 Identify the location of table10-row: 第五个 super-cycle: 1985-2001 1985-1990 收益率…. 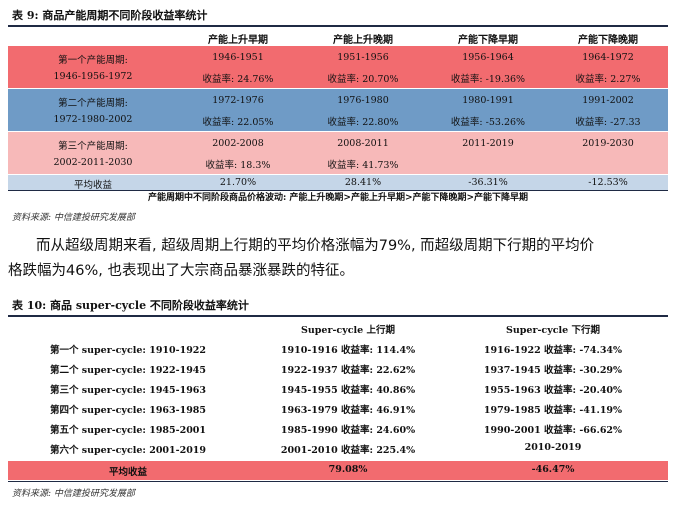
(338, 429).